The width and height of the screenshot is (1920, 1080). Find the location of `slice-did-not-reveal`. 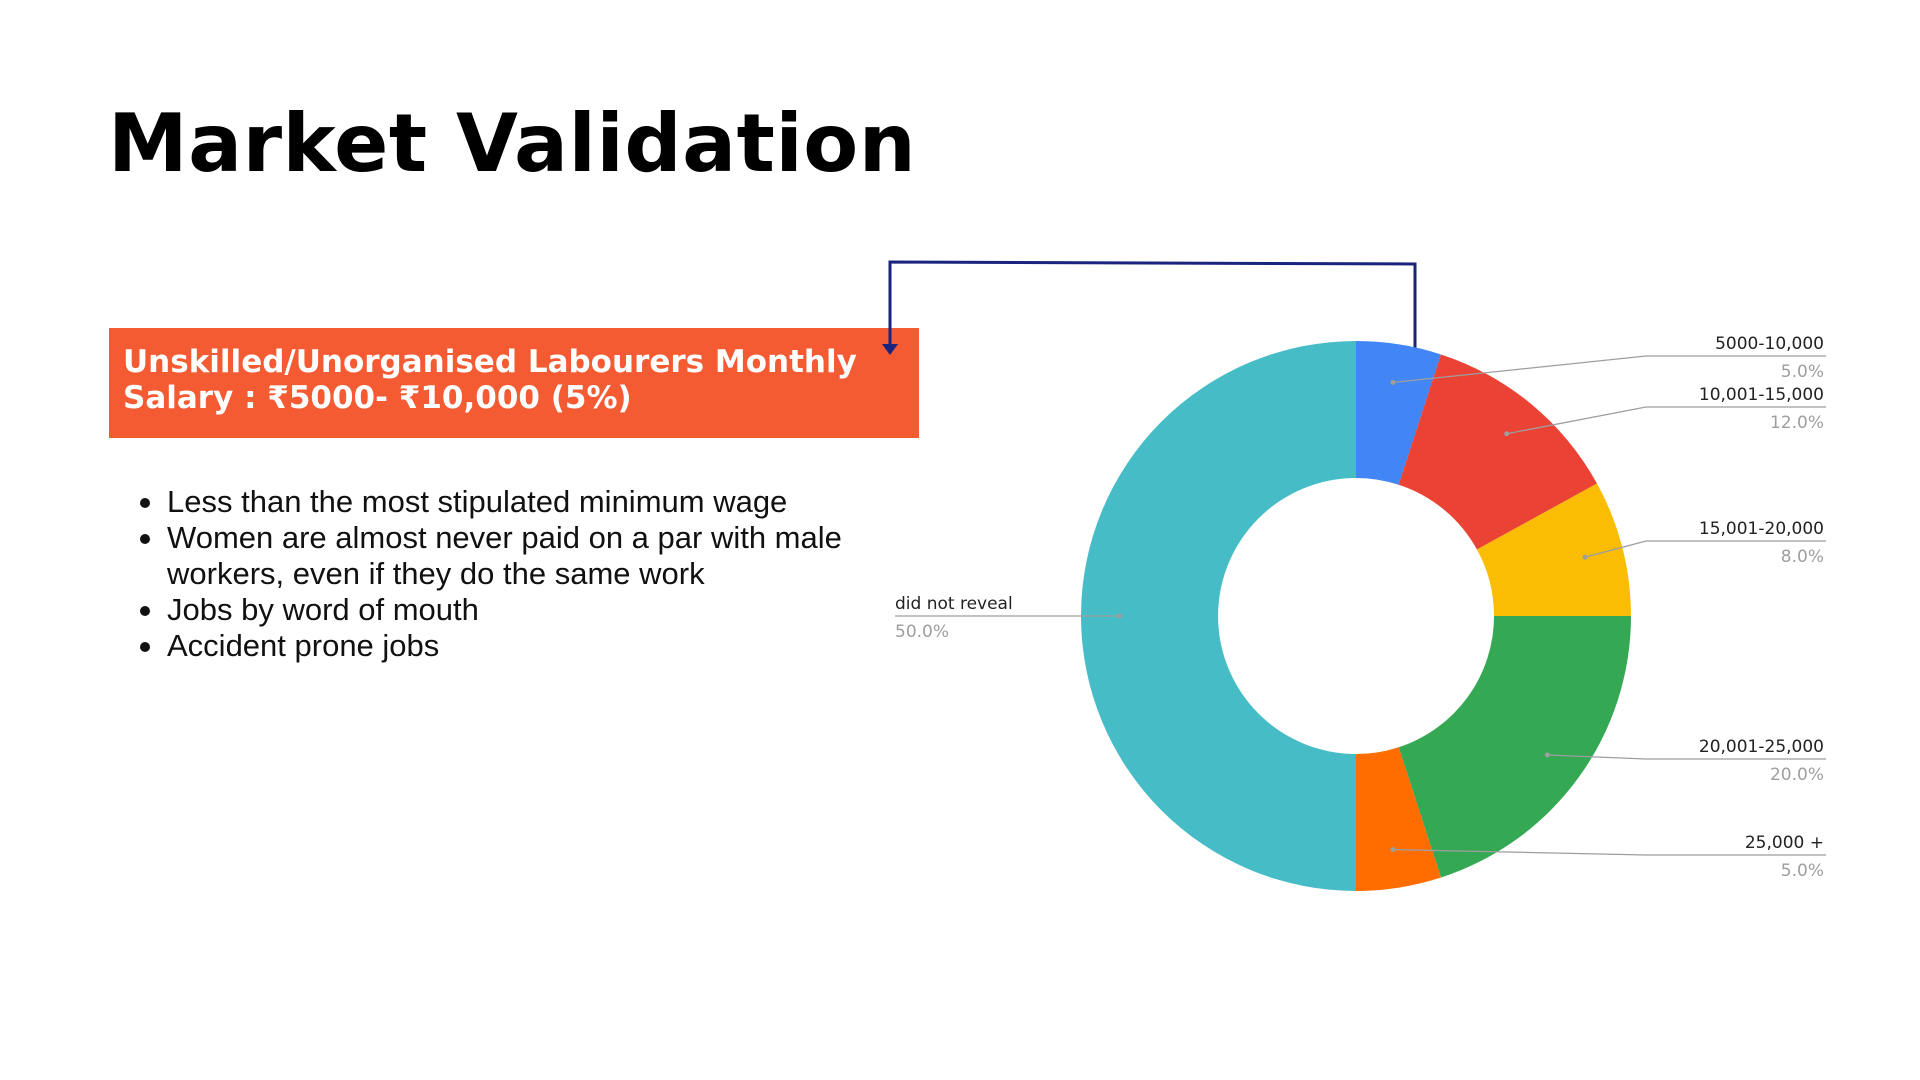

slice-did-not-reveal is located at coordinates (1218, 616).